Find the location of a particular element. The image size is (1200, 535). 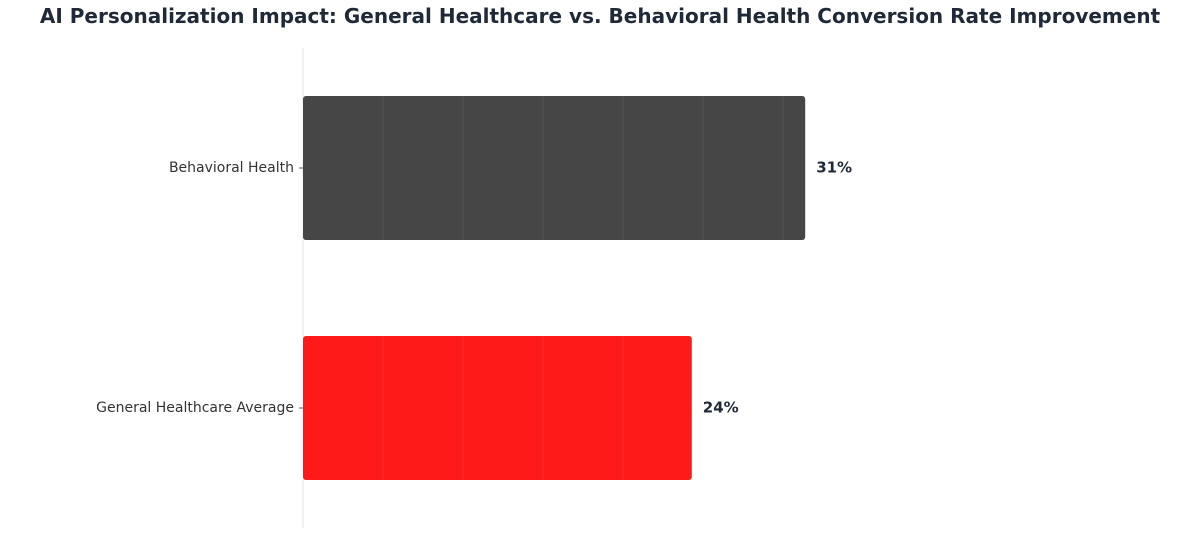

bar-behavioral-health is located at coordinates (554, 168).